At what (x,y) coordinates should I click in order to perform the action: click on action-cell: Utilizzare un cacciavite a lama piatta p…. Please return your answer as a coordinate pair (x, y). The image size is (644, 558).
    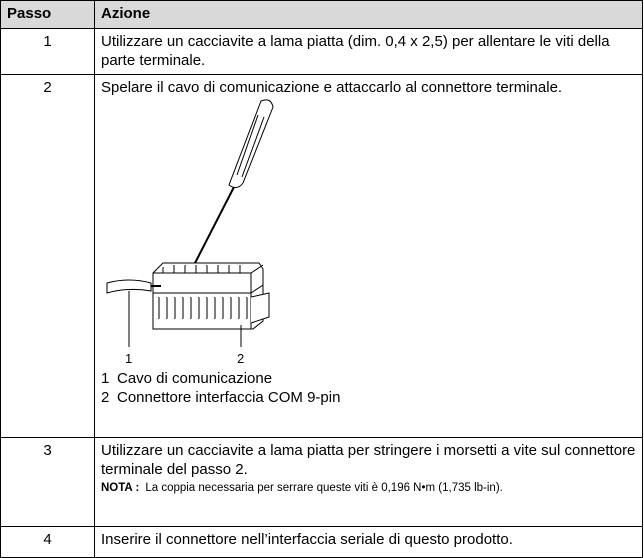
    Looking at the image, I should click on (368, 482).